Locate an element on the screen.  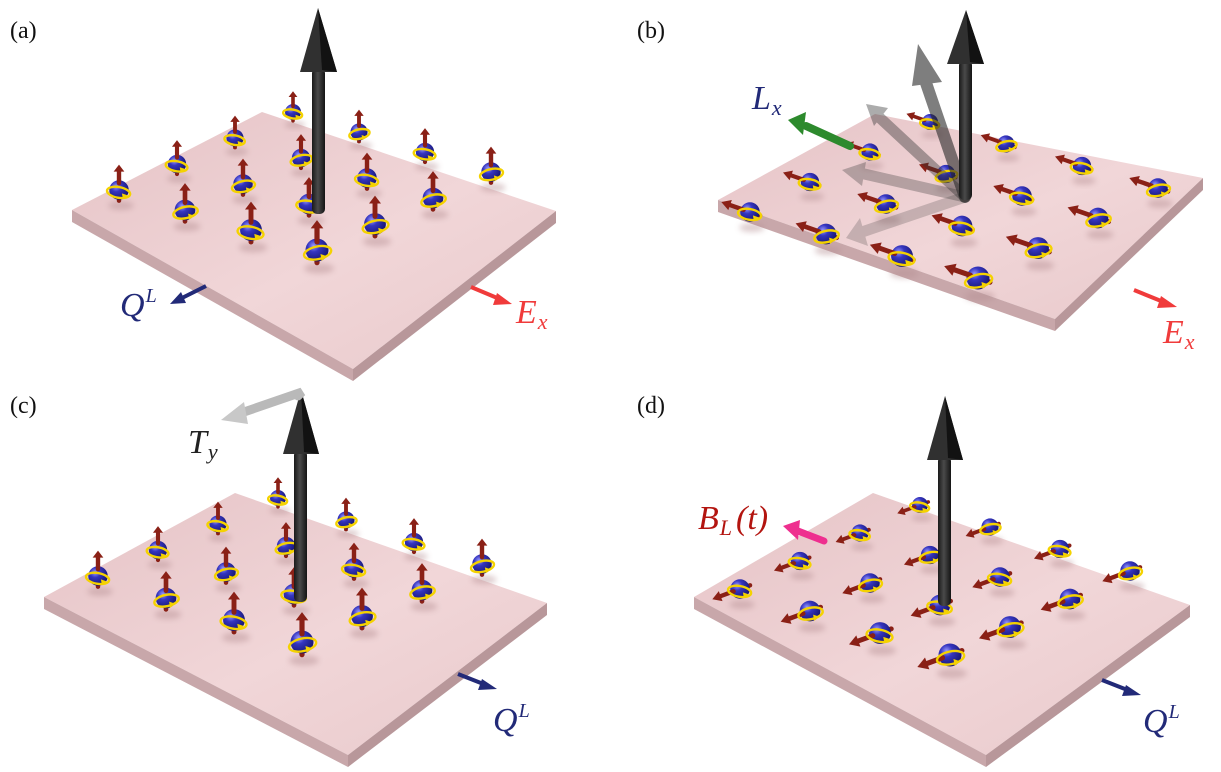
Q-vector-arrow-a is located at coordinates (188, 294).